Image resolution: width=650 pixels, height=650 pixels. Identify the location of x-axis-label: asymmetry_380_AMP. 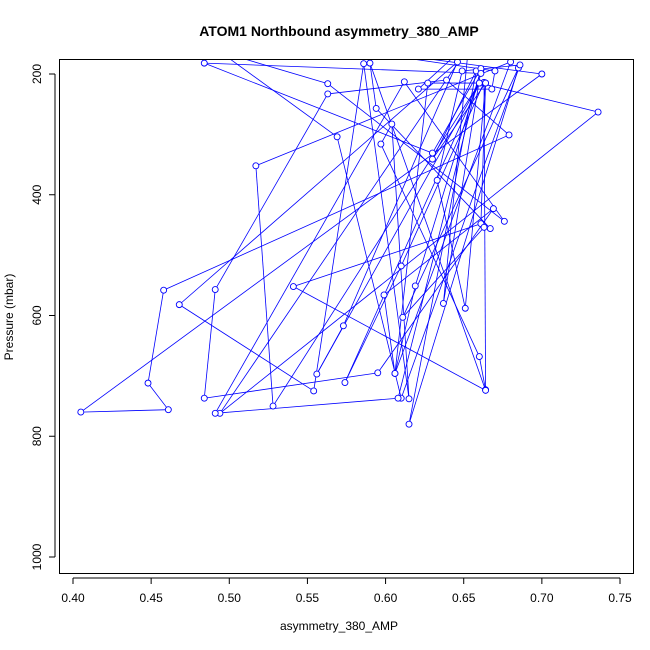
(339, 626).